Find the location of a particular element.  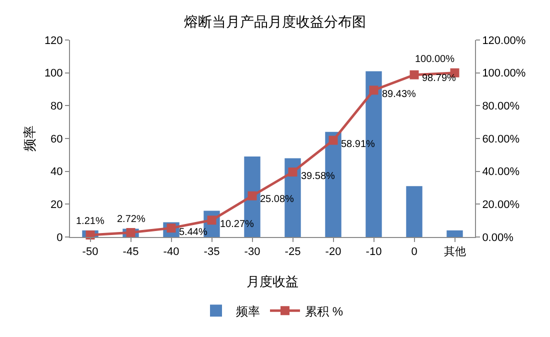

x-tick-label: -20 is located at coordinates (333, 252).